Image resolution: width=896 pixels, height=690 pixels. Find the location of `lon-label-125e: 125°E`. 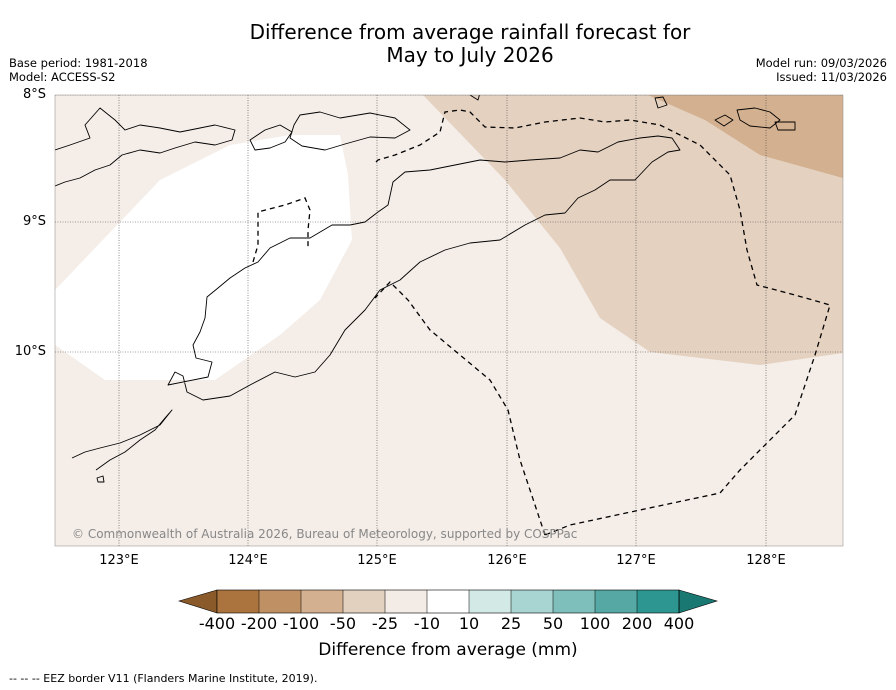

lon-label-125e: 125°E is located at coordinates (377, 560).